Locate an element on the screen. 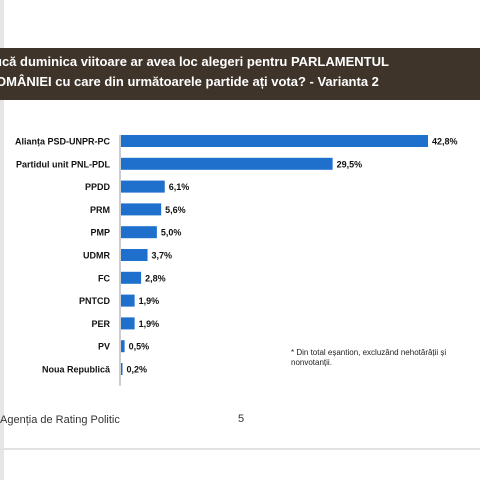 This screenshot has width=480, height=480. data-label: 3,7% is located at coordinates (162, 256).